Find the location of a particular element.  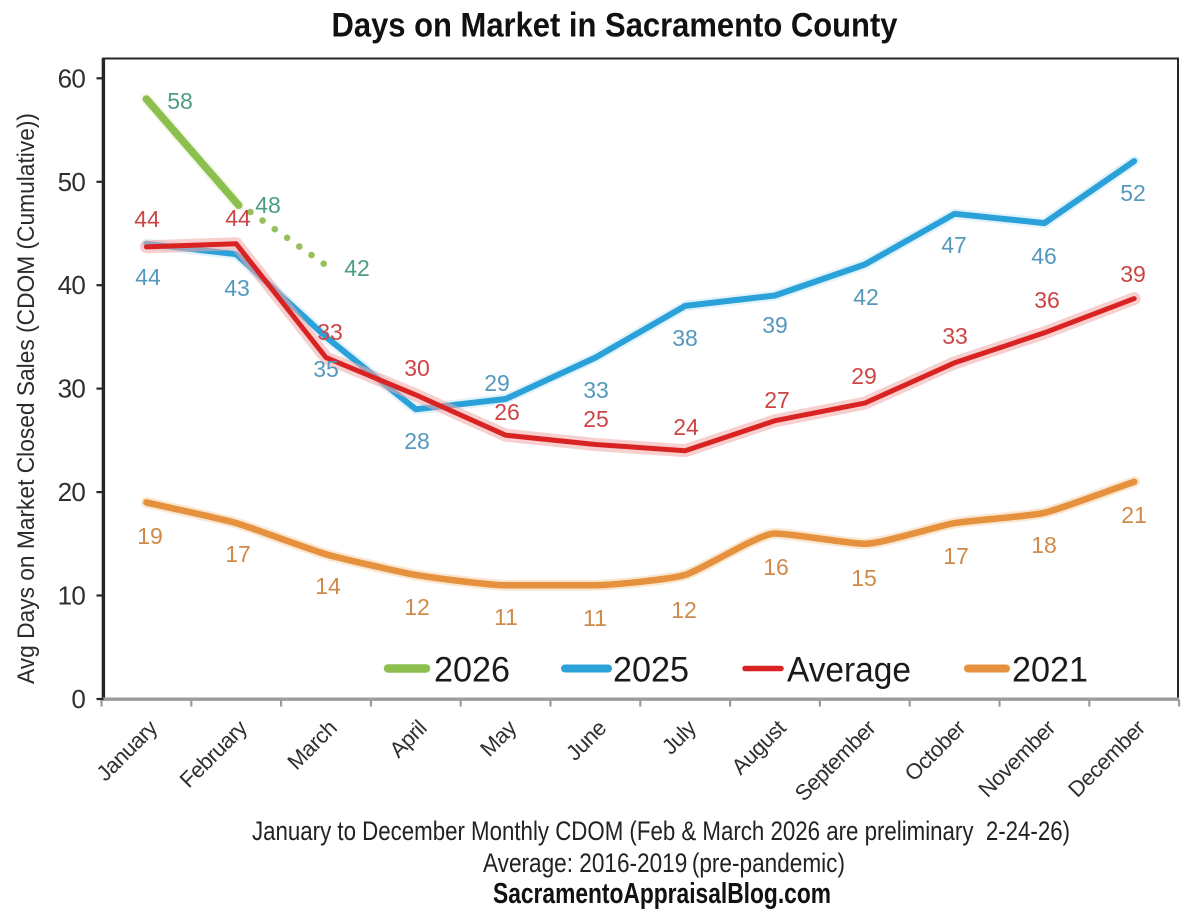

svg-text: 26 is located at coordinates (507, 412).